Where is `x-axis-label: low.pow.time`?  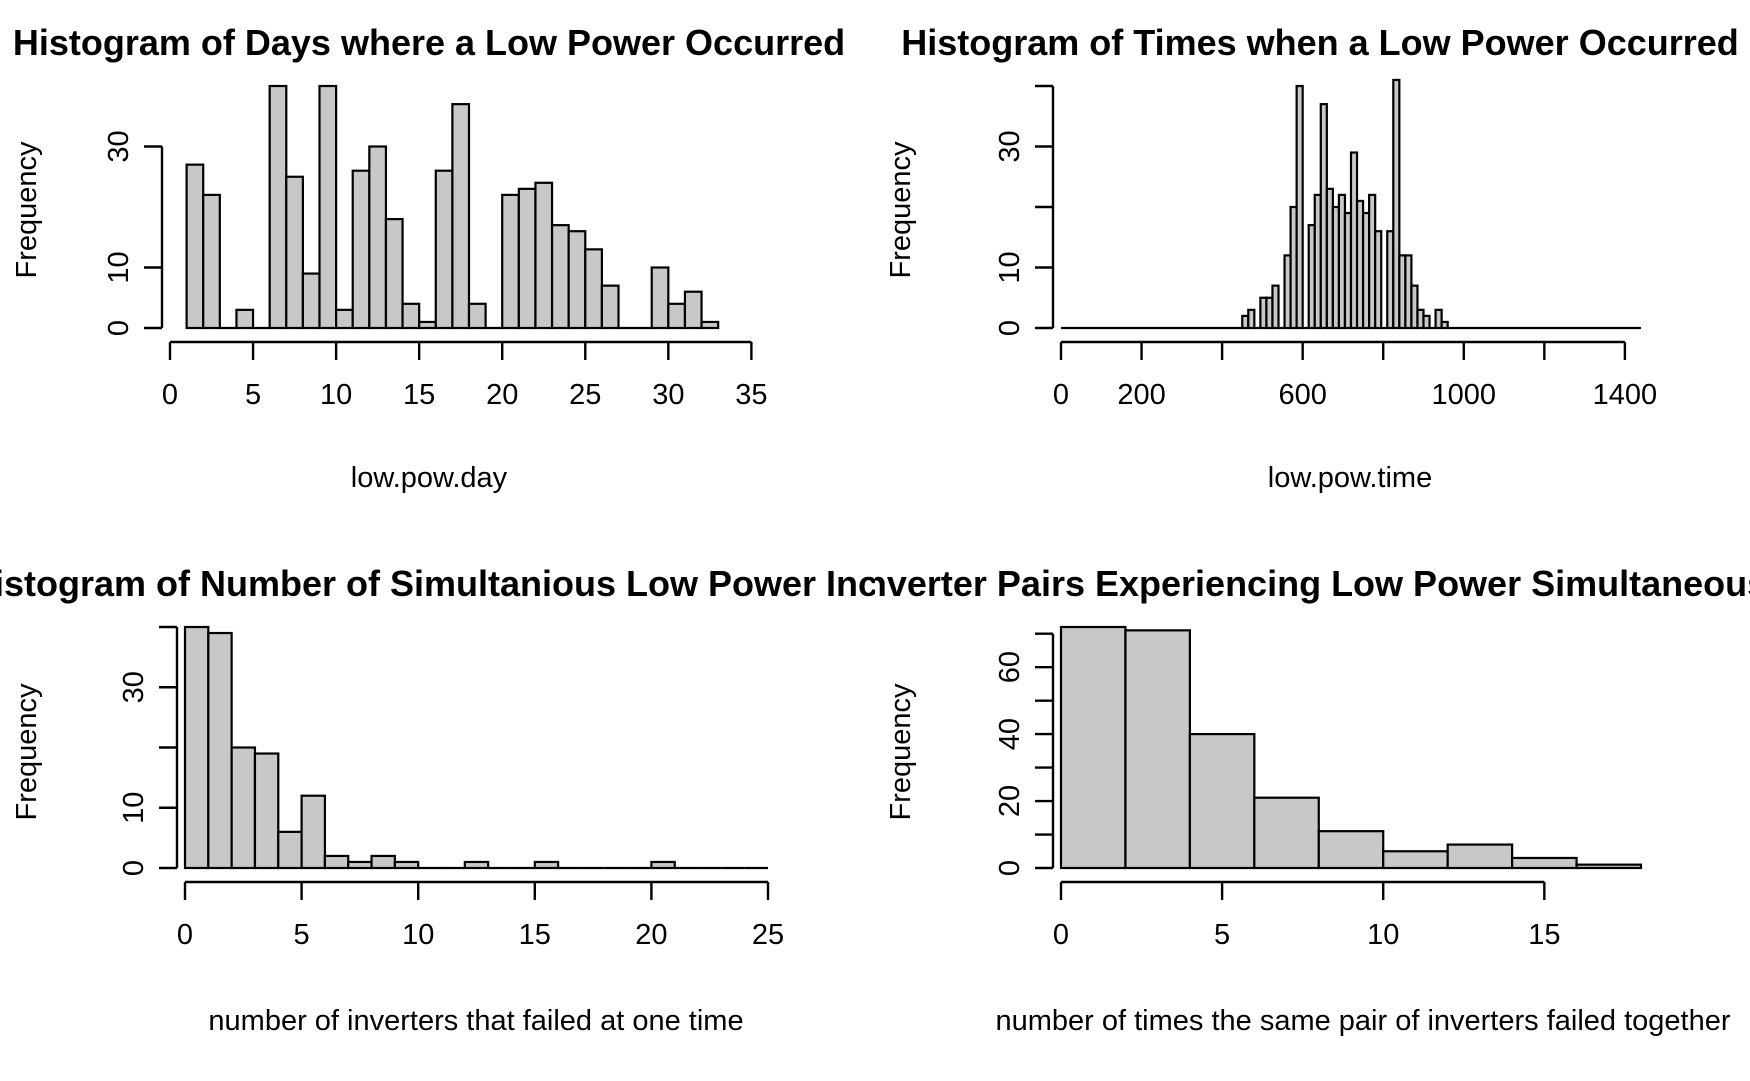
x-axis-label: low.pow.time is located at coordinates (1350, 478).